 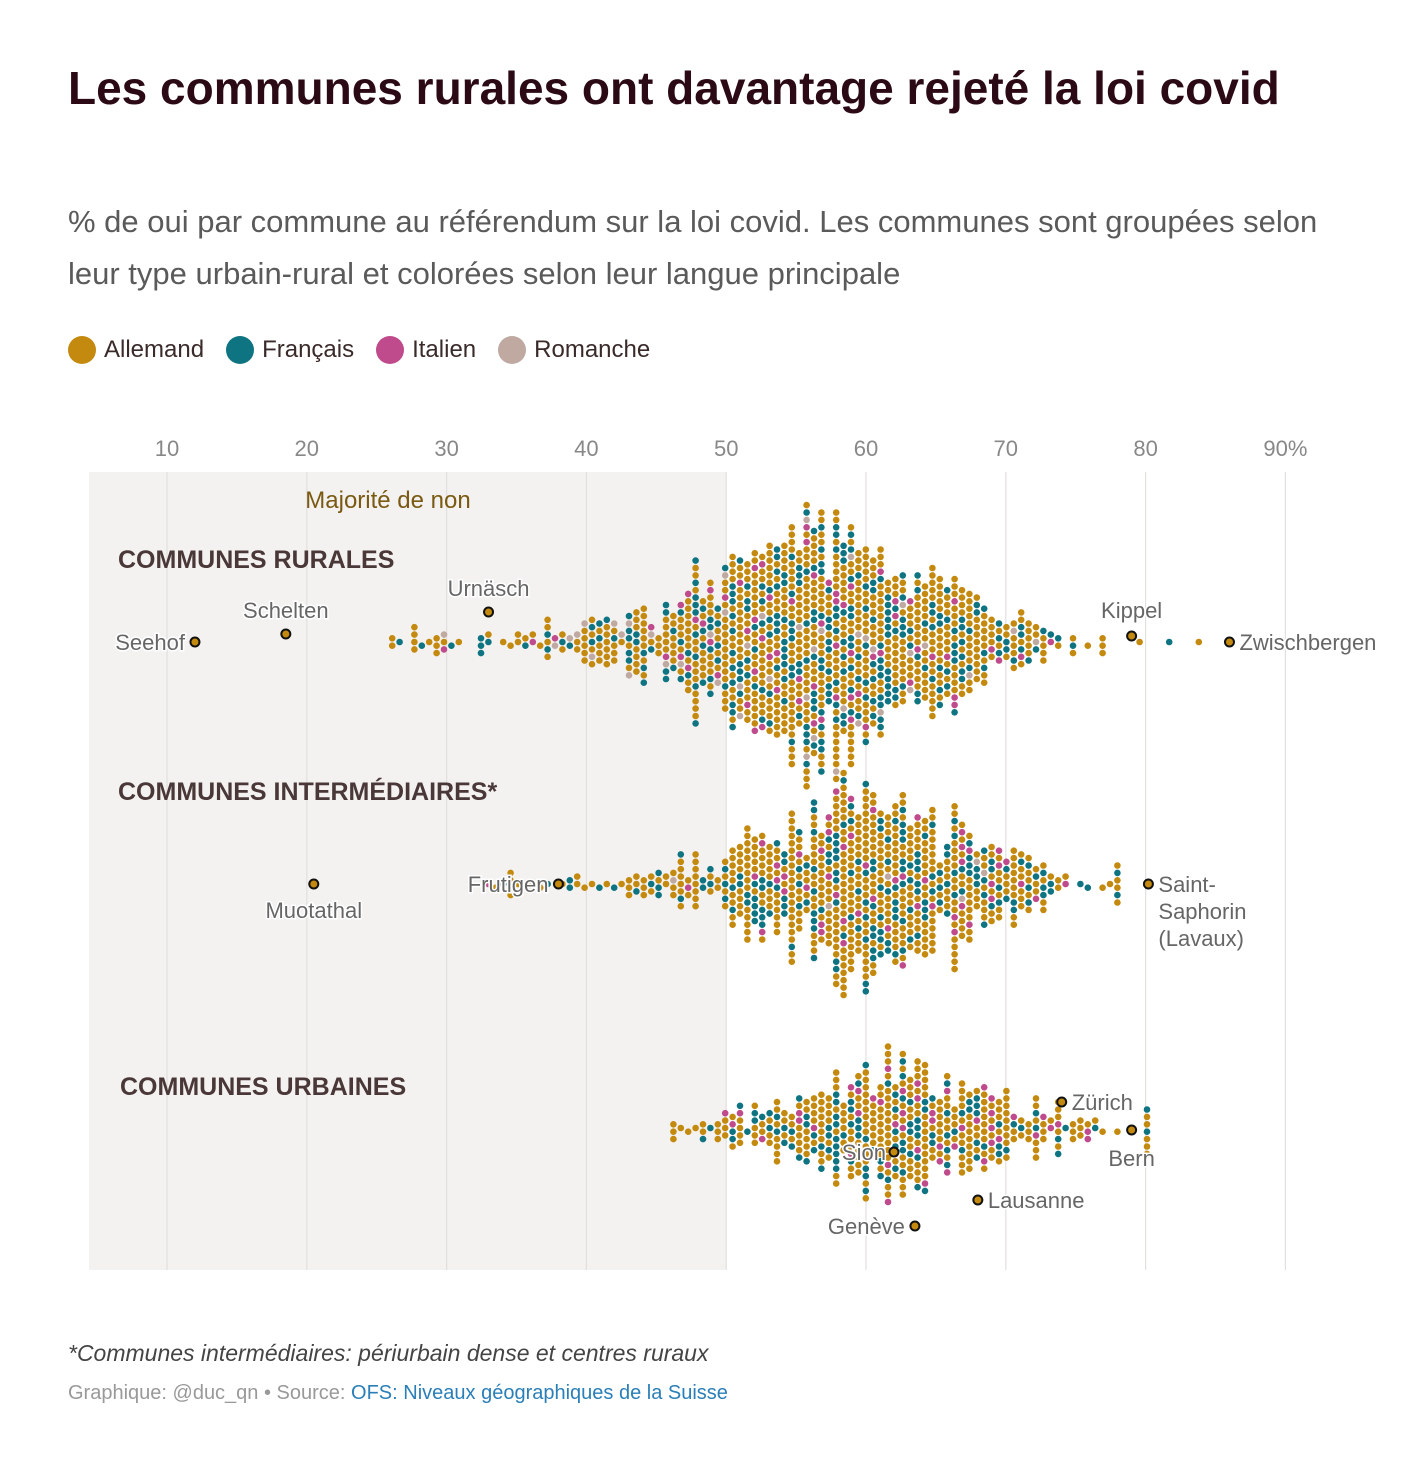 What do you see at coordinates (1131, 610) in the screenshot?
I see `commune-label: Kippel` at bounding box center [1131, 610].